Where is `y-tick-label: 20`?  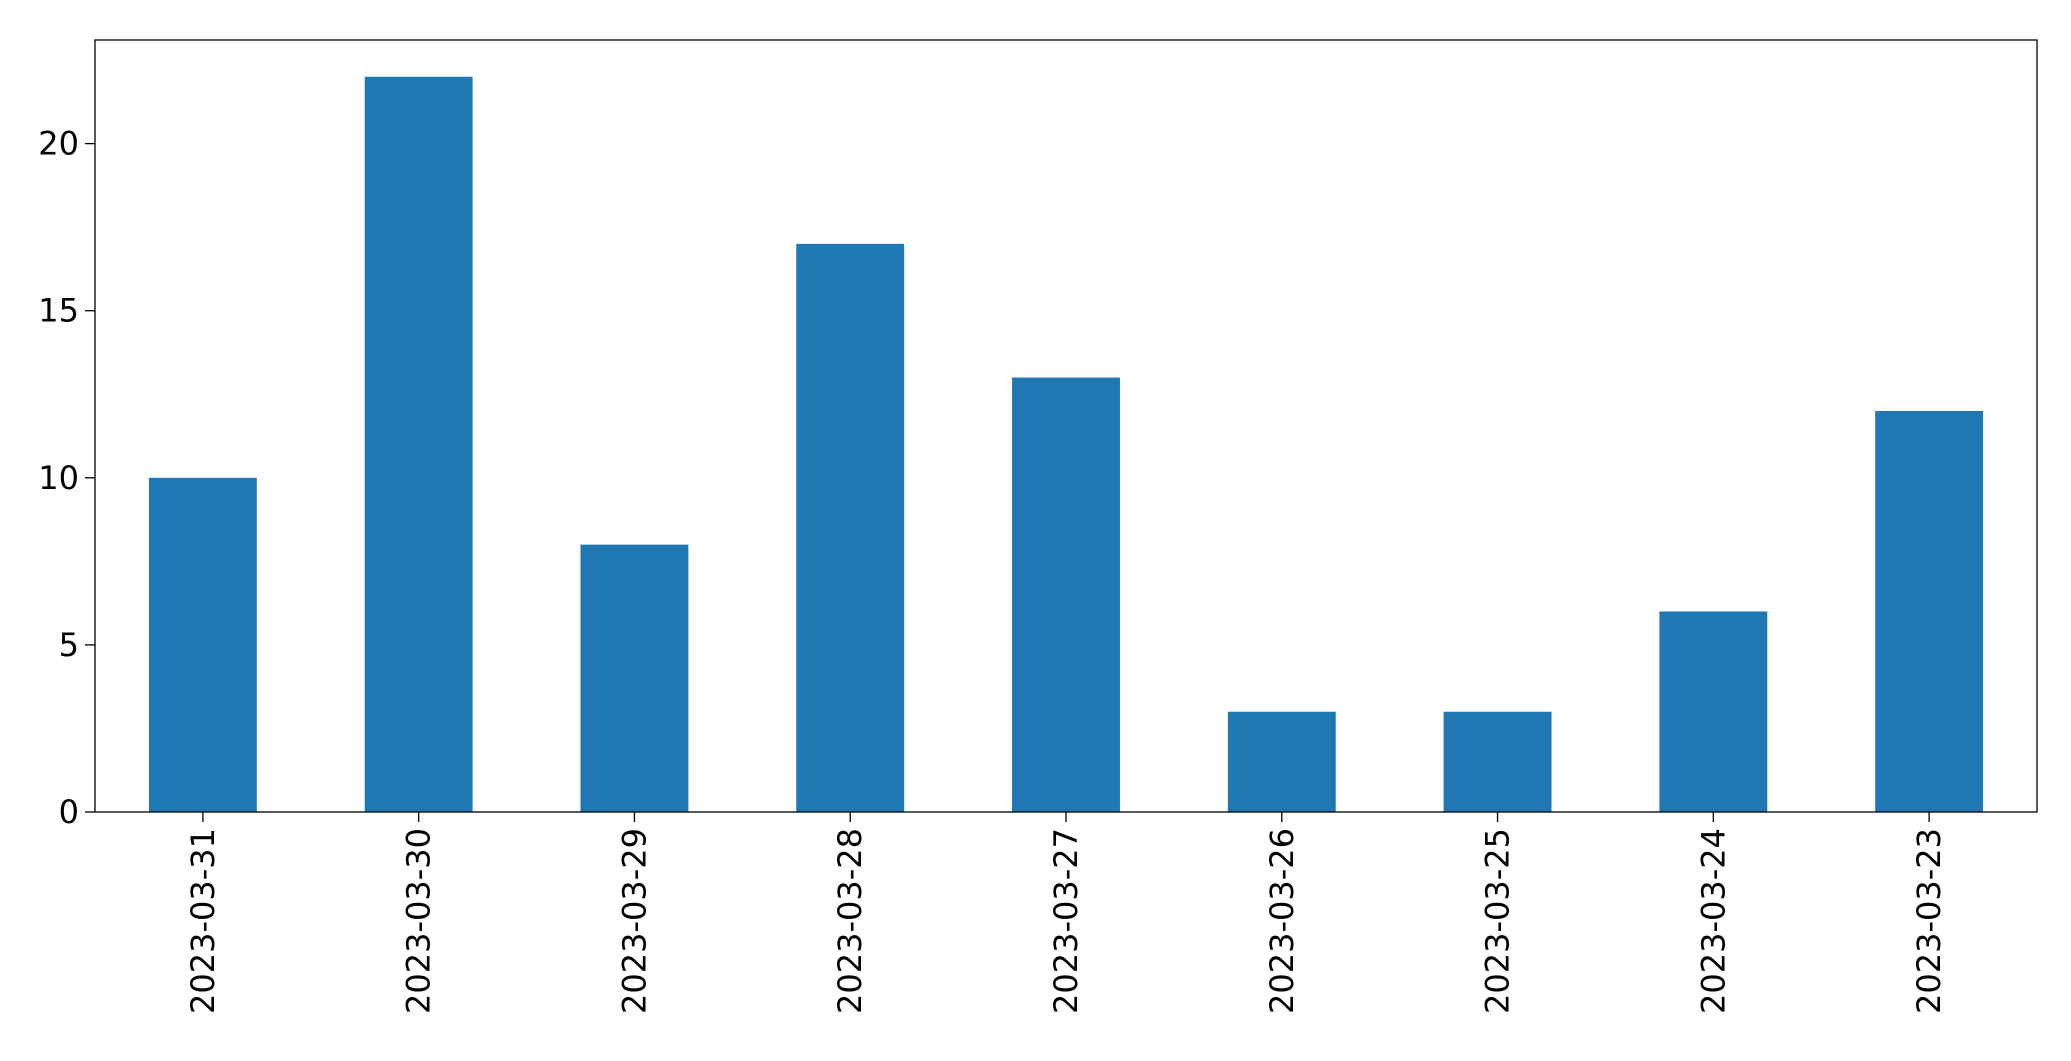
y-tick-label: 20 is located at coordinates (58, 144).